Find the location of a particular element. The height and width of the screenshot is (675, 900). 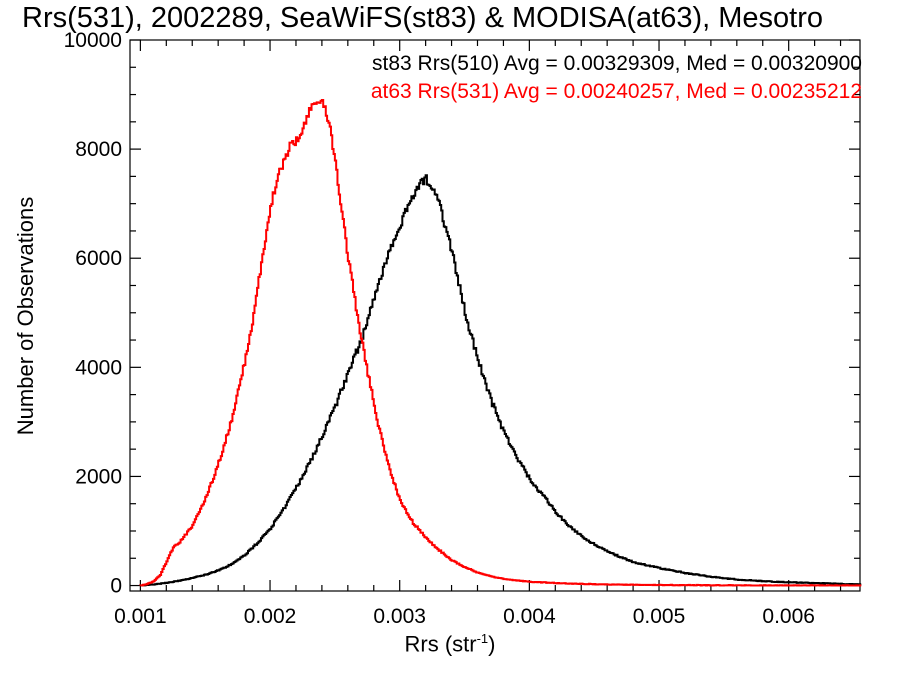

y-tick-label: 8000 is located at coordinates (98, 149).